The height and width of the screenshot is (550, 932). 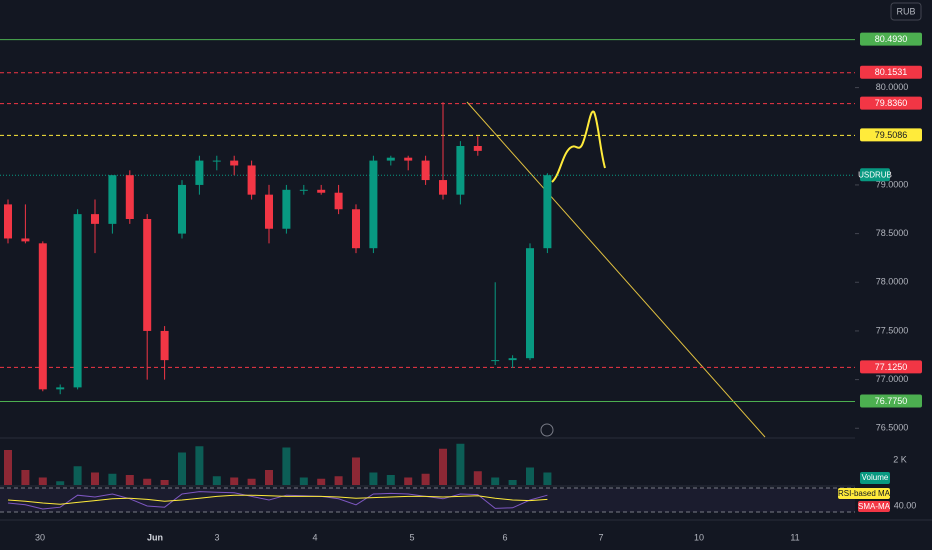 What do you see at coordinates (155, 537) in the screenshot?
I see `x-tick-label: Jun` at bounding box center [155, 537].